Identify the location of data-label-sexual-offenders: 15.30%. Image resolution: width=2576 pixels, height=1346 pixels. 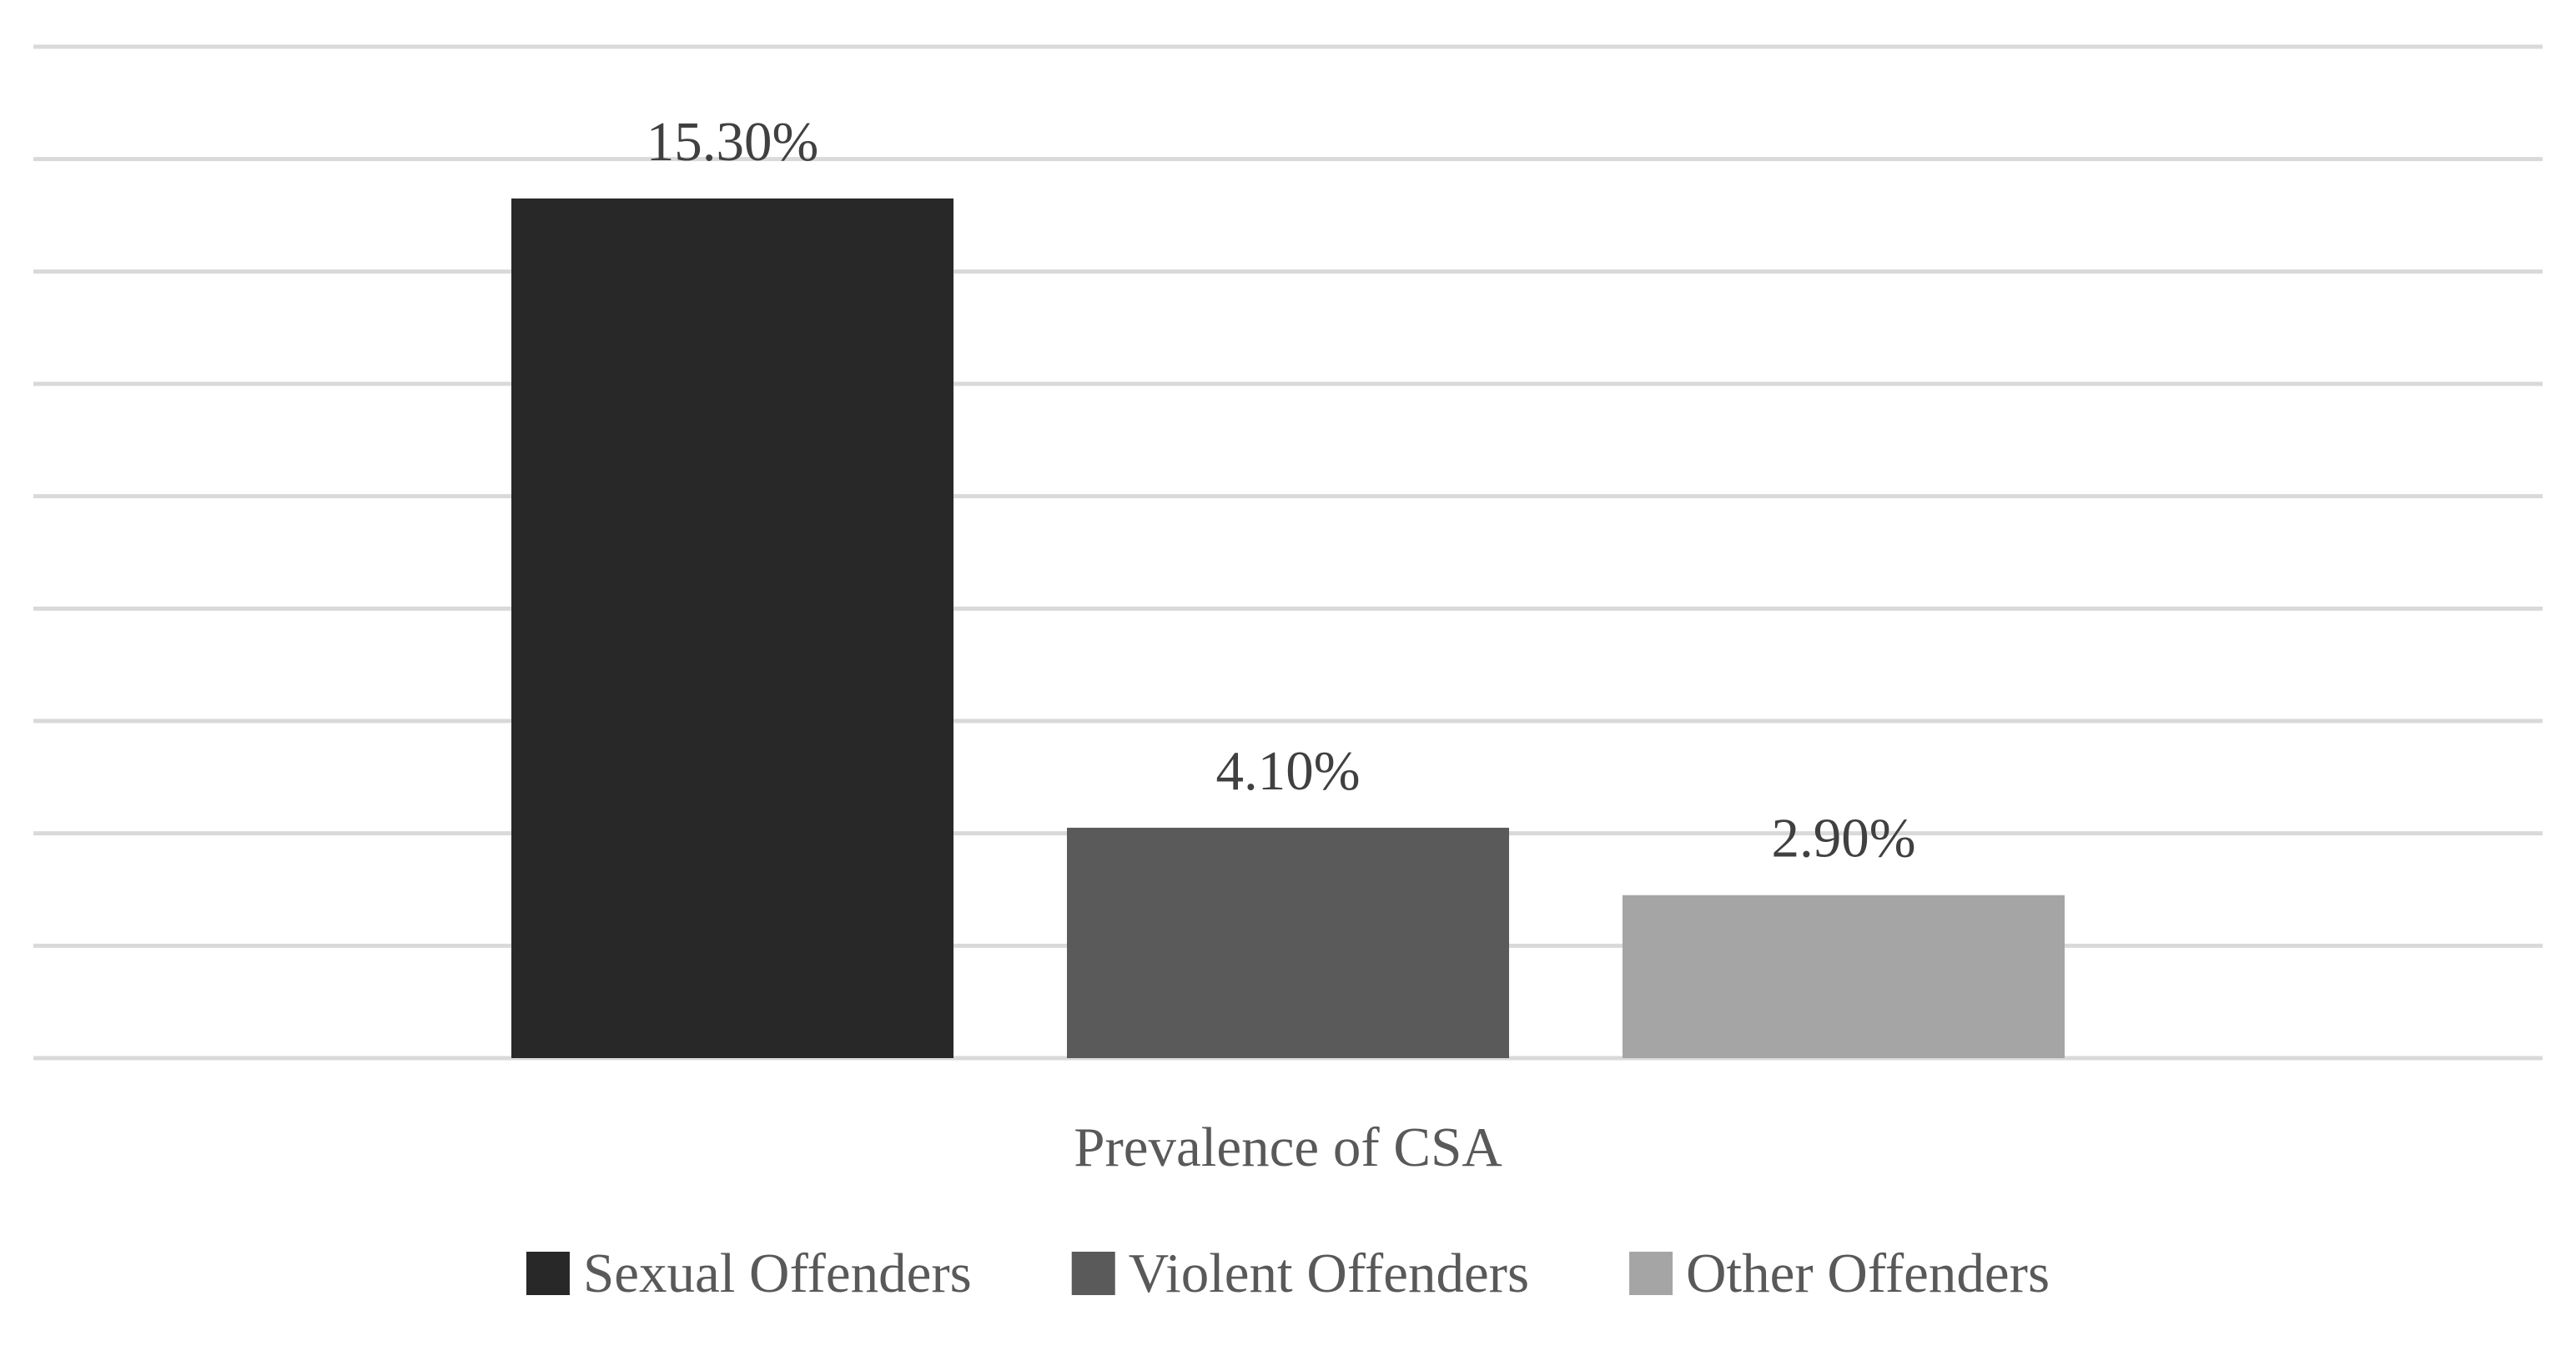
(733, 142).